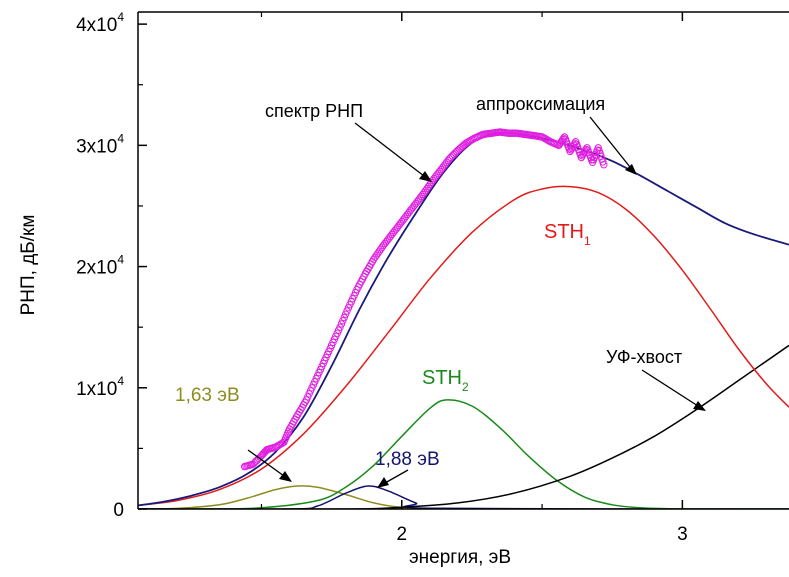 The image size is (789, 577). What do you see at coordinates (266, 463) in the screenshot?
I see `arrow-1-63-ev` at bounding box center [266, 463].